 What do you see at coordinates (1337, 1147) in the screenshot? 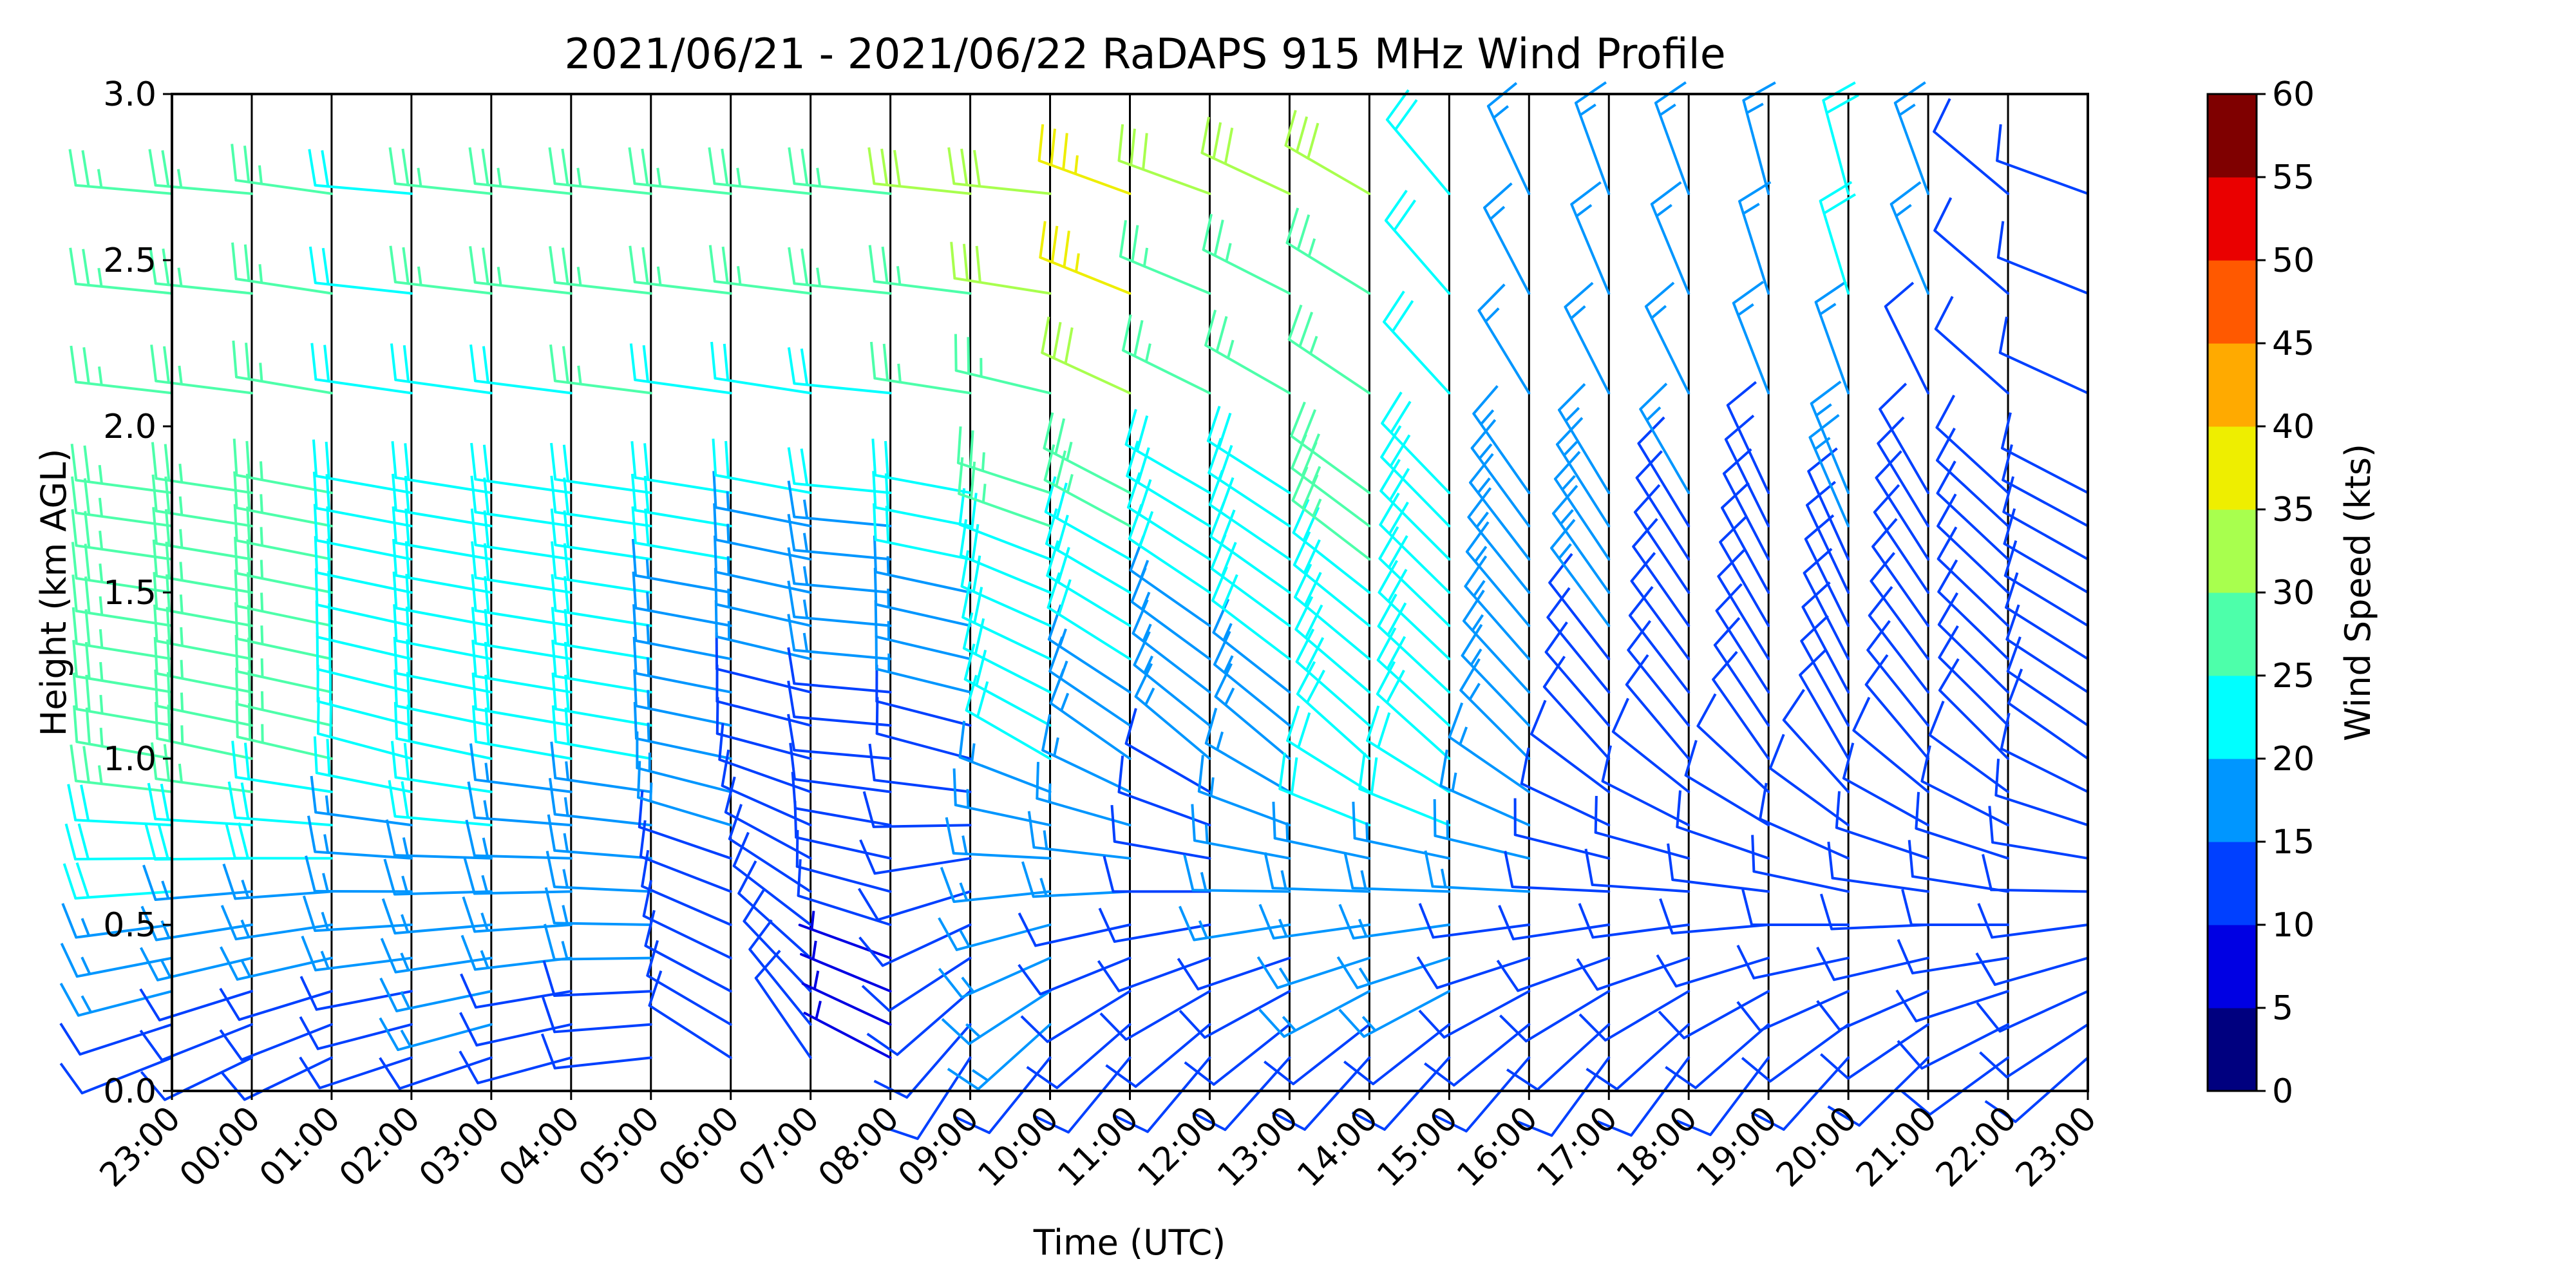
I see `x-tick-label: 14:00` at bounding box center [1337, 1147].